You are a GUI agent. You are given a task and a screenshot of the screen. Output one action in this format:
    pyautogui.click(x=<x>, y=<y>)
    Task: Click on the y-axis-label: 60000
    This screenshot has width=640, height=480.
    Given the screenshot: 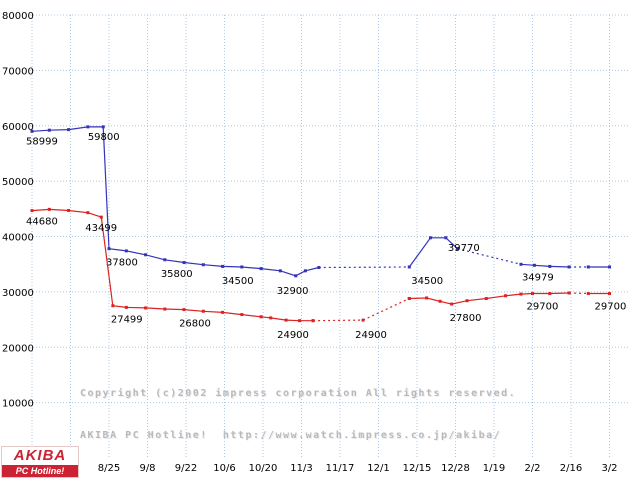 What is the action you would take?
    pyautogui.click(x=18, y=127)
    